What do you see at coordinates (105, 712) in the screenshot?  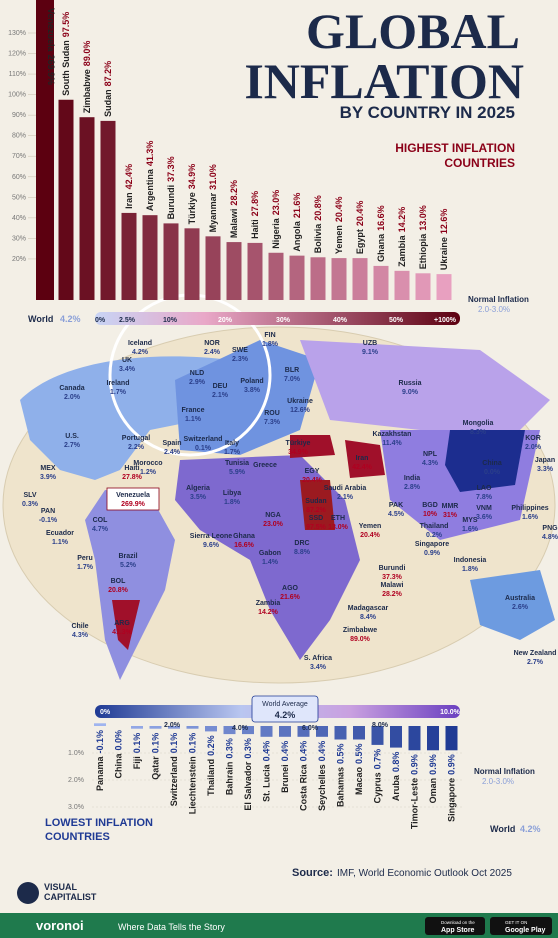 I see `scale-label: 0%` at bounding box center [105, 712].